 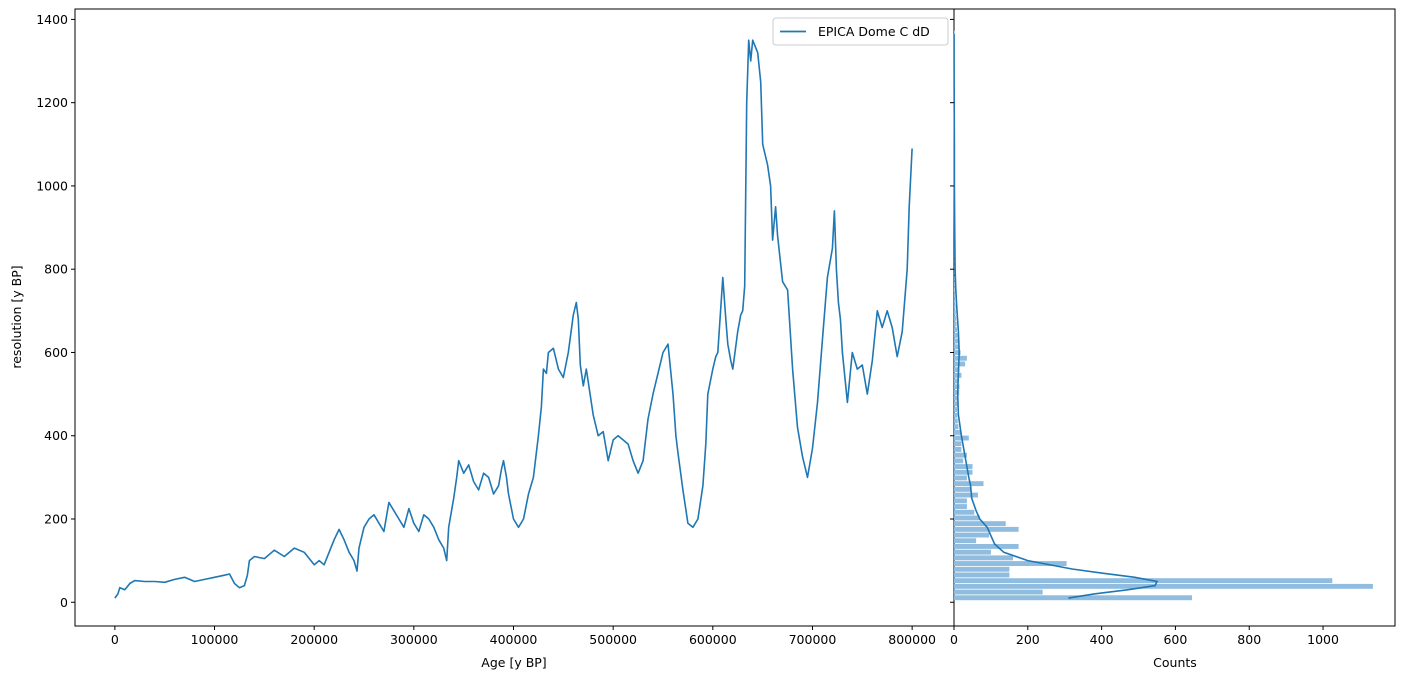 What do you see at coordinates (1323, 639) in the screenshot?
I see `x-tick-label: 1000` at bounding box center [1323, 639].